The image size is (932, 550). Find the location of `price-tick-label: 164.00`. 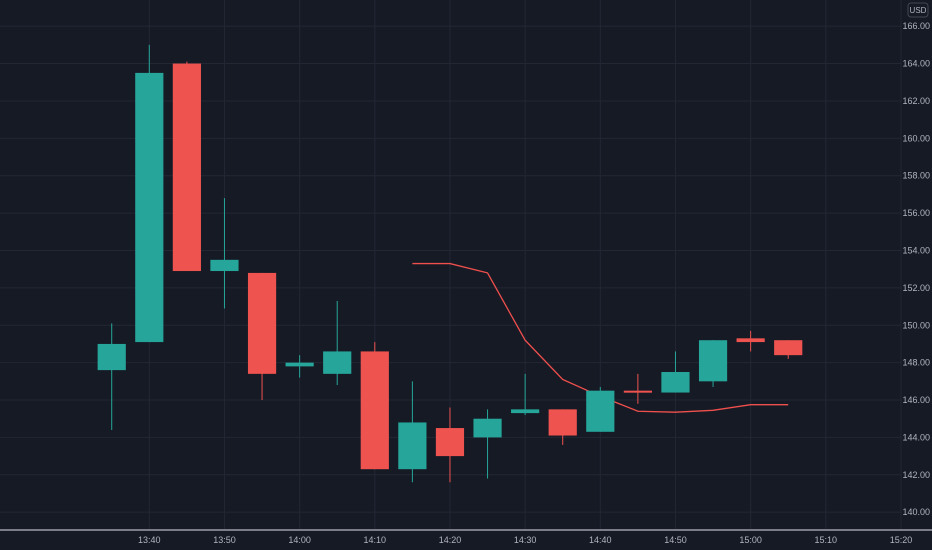

price-tick-label: 164.00 is located at coordinates (916, 64).